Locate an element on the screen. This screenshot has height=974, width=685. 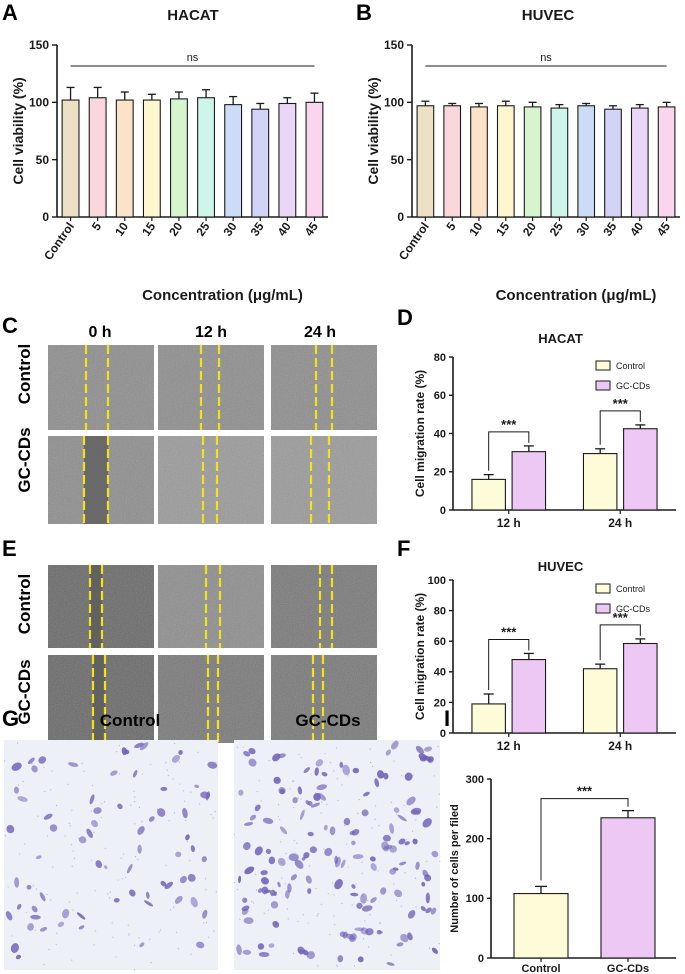
x-tick-label: Control is located at coordinates (414, 241).